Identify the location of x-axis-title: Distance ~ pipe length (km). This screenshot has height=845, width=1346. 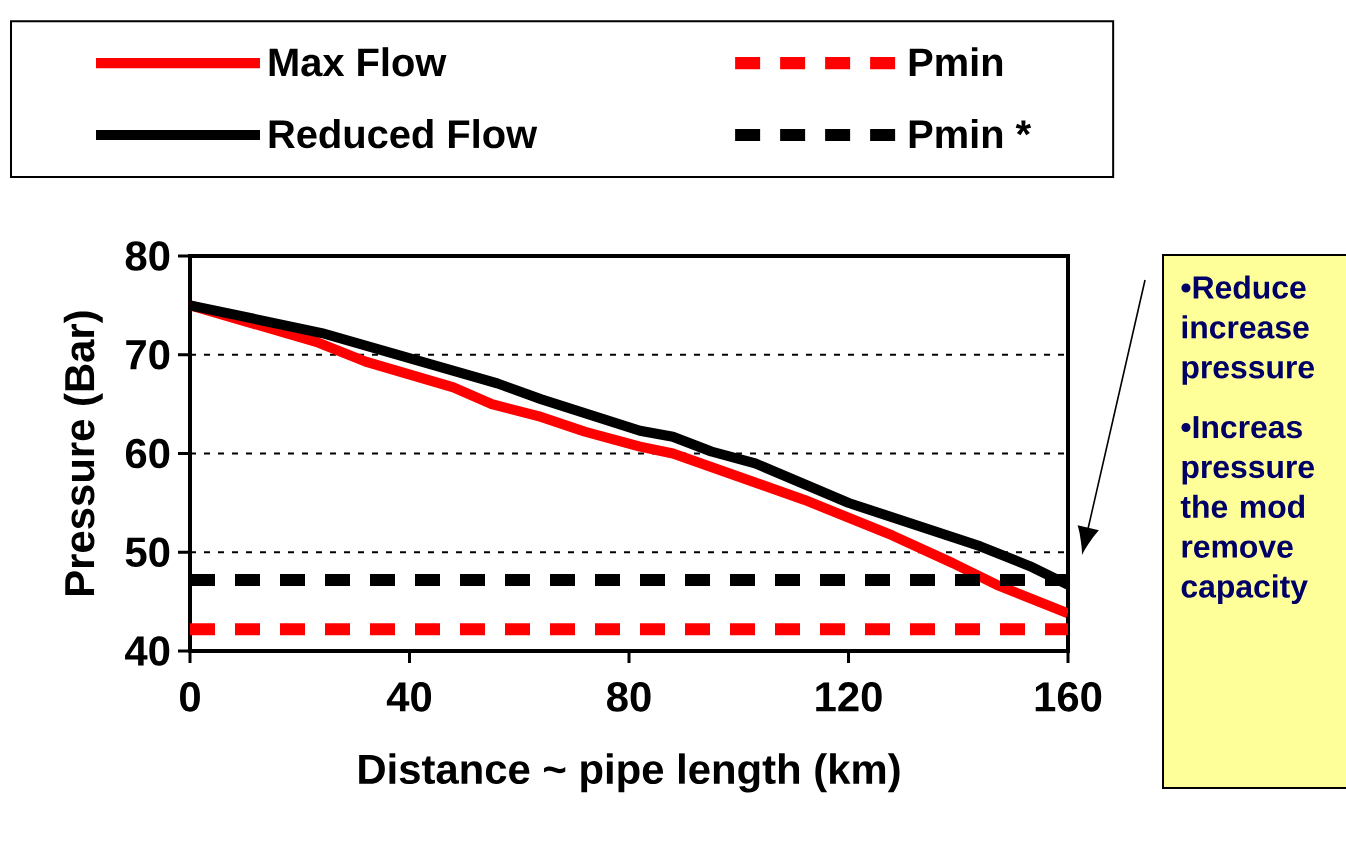
(629, 773).